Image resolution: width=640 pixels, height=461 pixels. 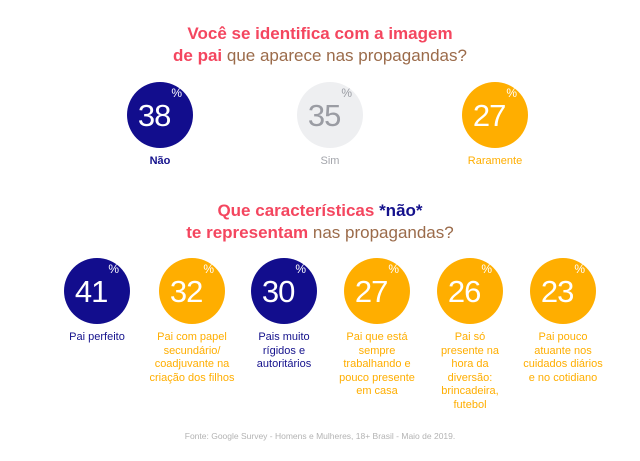 What do you see at coordinates (320, 33) in the screenshot?
I see `question-1-line-1: Você se identifica com a imagem` at bounding box center [320, 33].